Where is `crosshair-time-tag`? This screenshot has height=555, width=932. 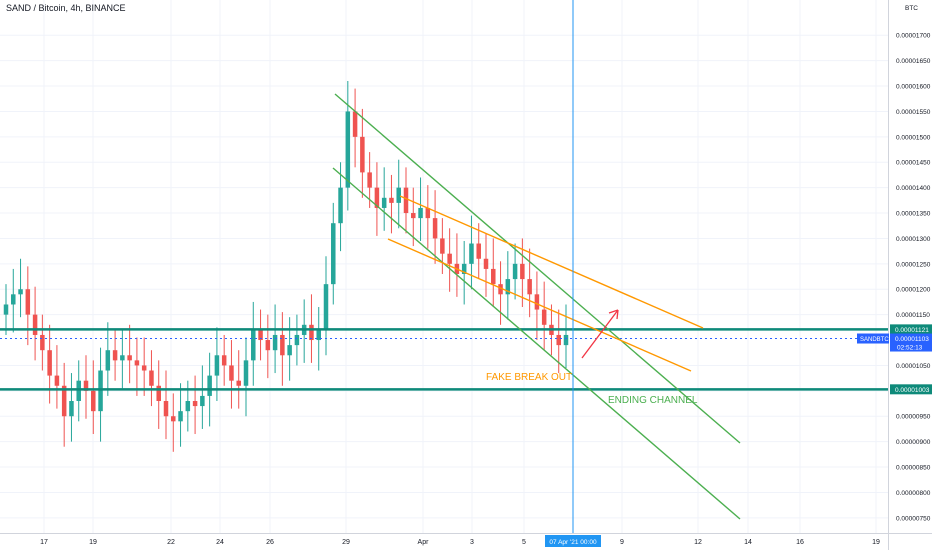 crosshair-time-tag is located at coordinates (573, 541).